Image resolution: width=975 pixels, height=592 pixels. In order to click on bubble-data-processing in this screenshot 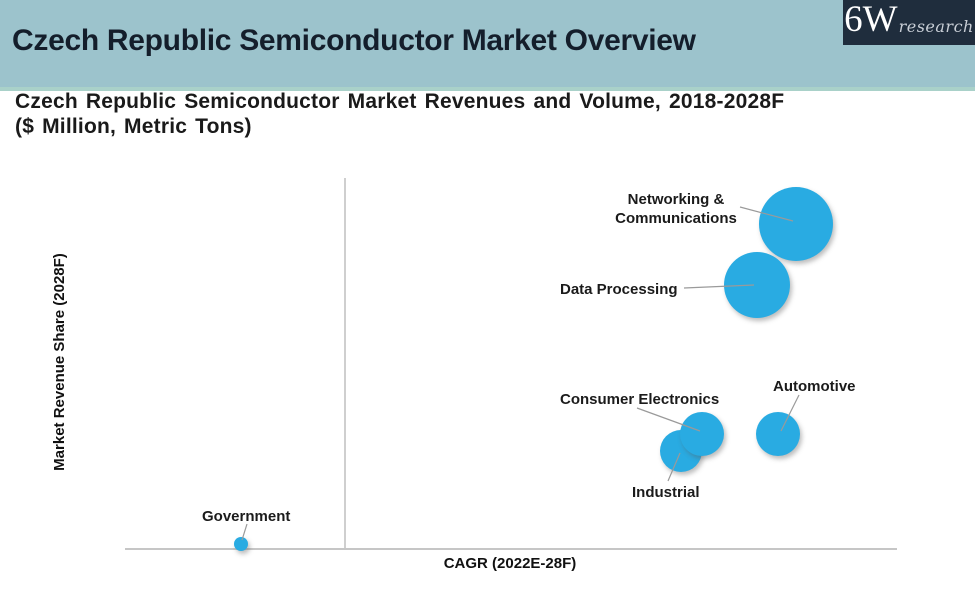, I will do `click(757, 285)`.